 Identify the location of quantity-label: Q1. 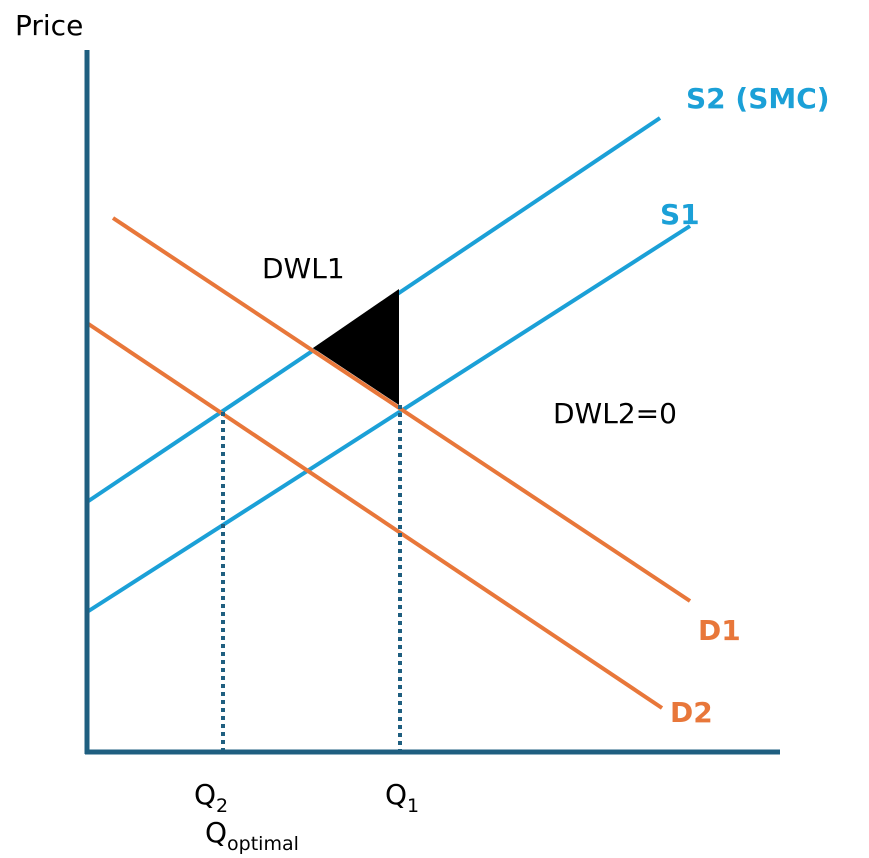
(402, 797).